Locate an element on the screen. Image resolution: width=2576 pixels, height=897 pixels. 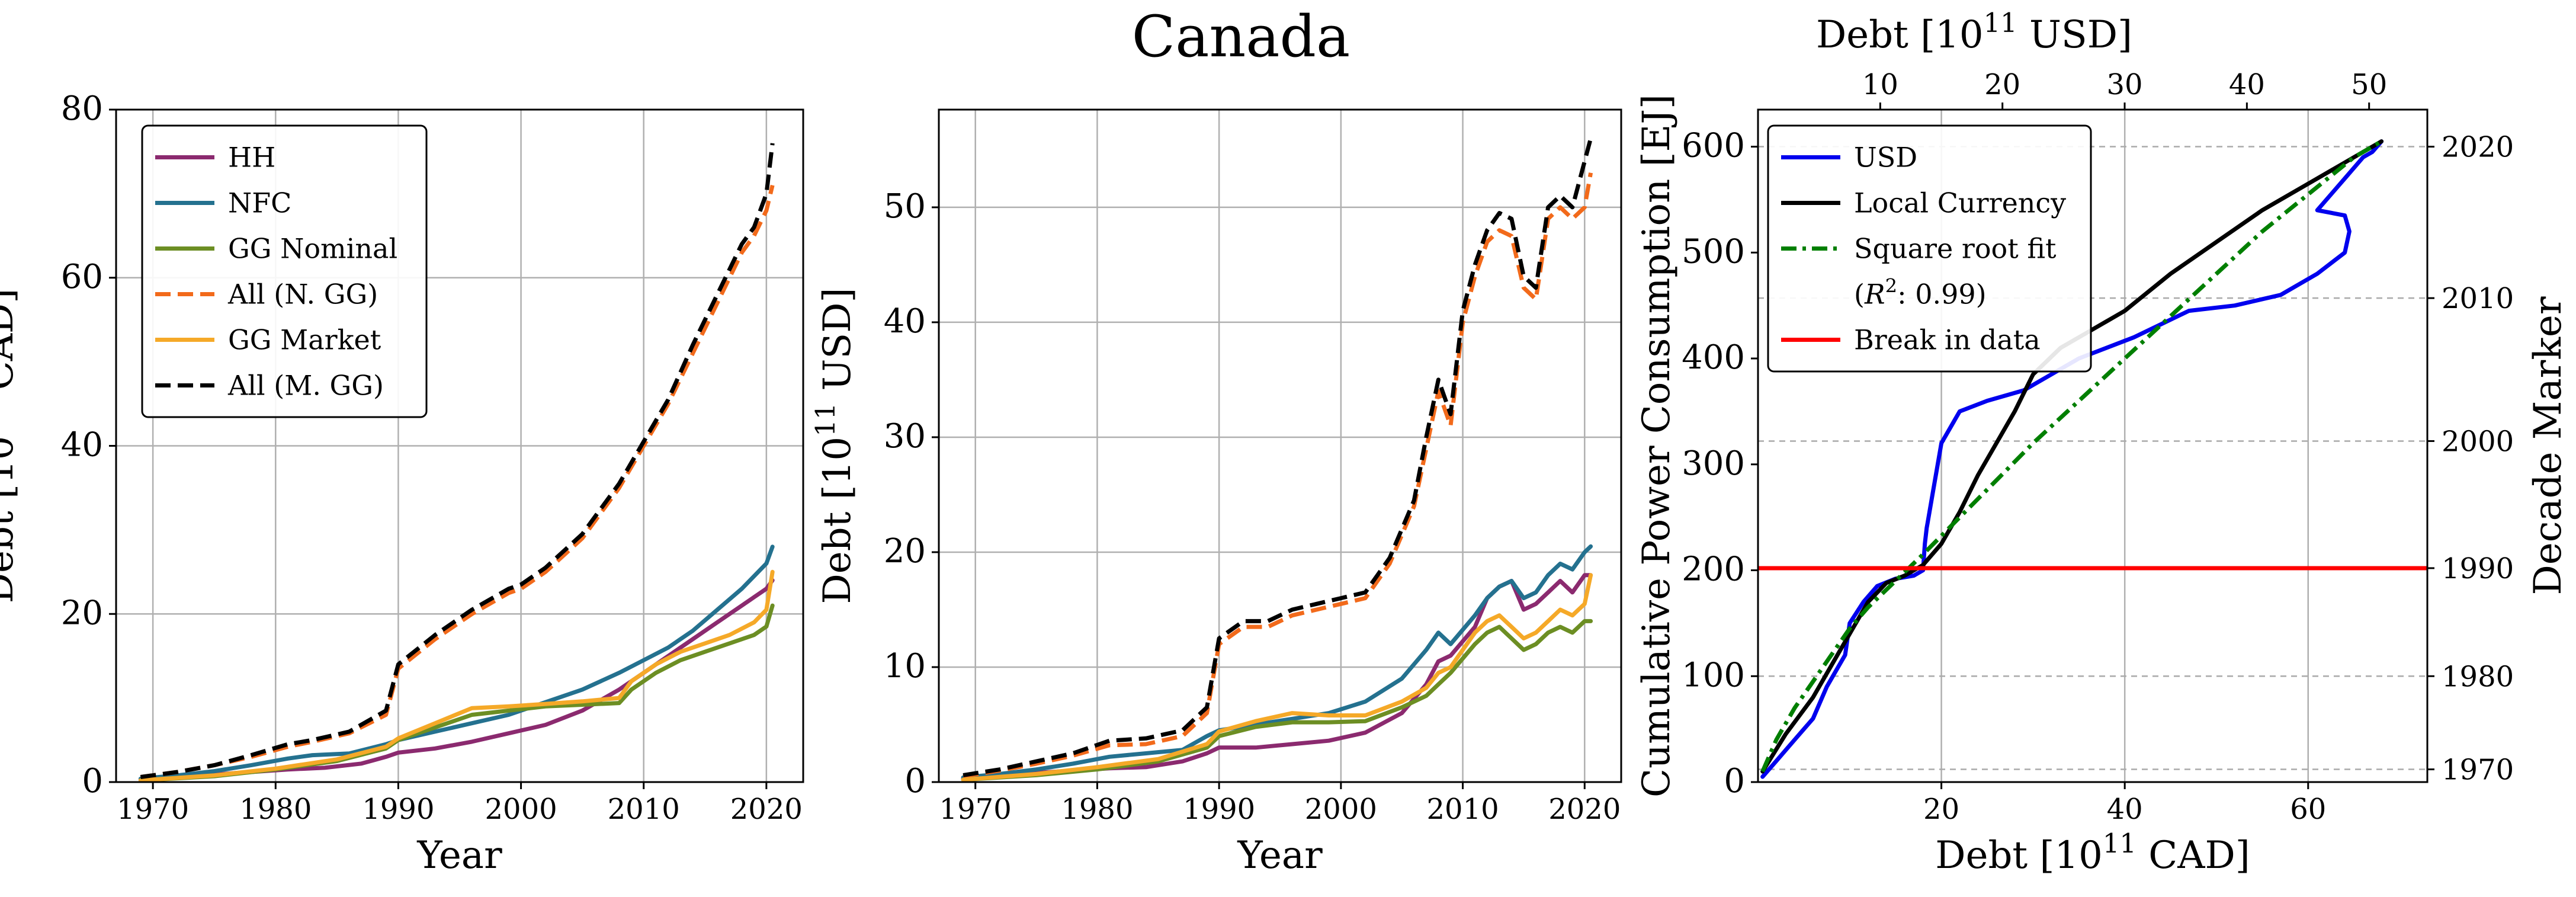
right-top-xtick-label-20: 20 is located at coordinates (2002, 84).